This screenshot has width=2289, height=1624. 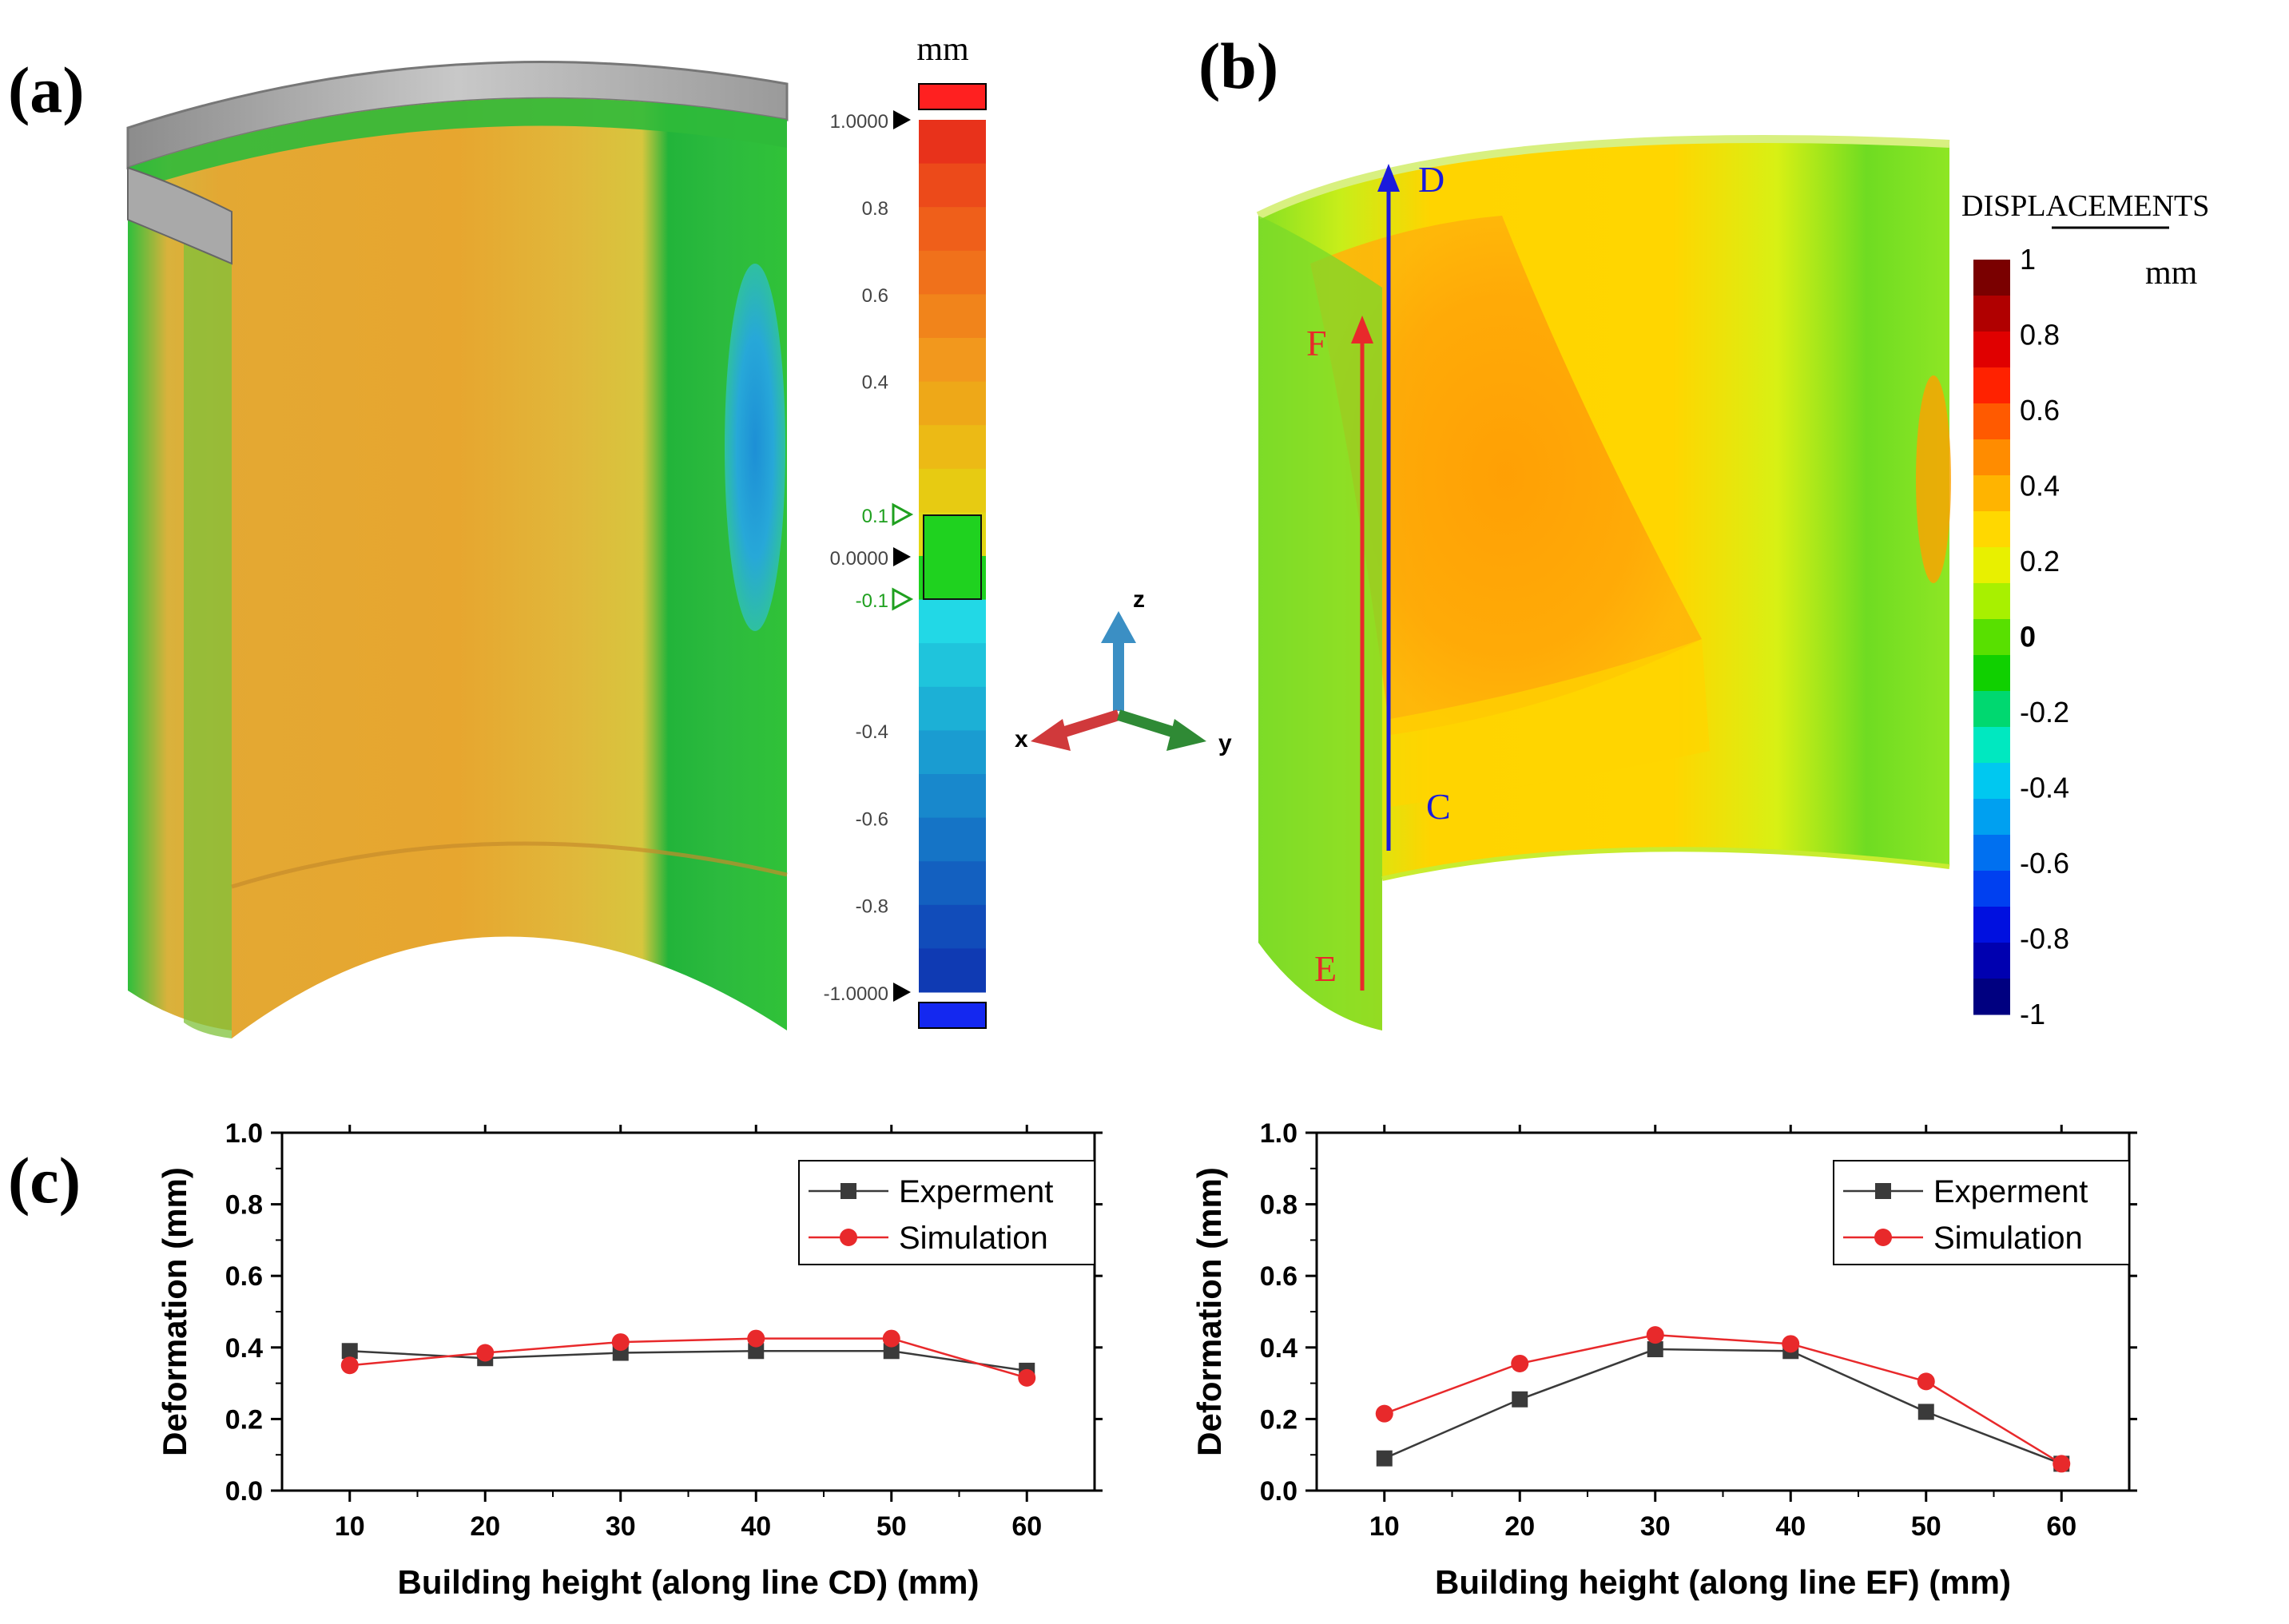 What do you see at coordinates (1278, 1349) in the screenshot?
I see `y-tick-label: 0.4` at bounding box center [1278, 1349].